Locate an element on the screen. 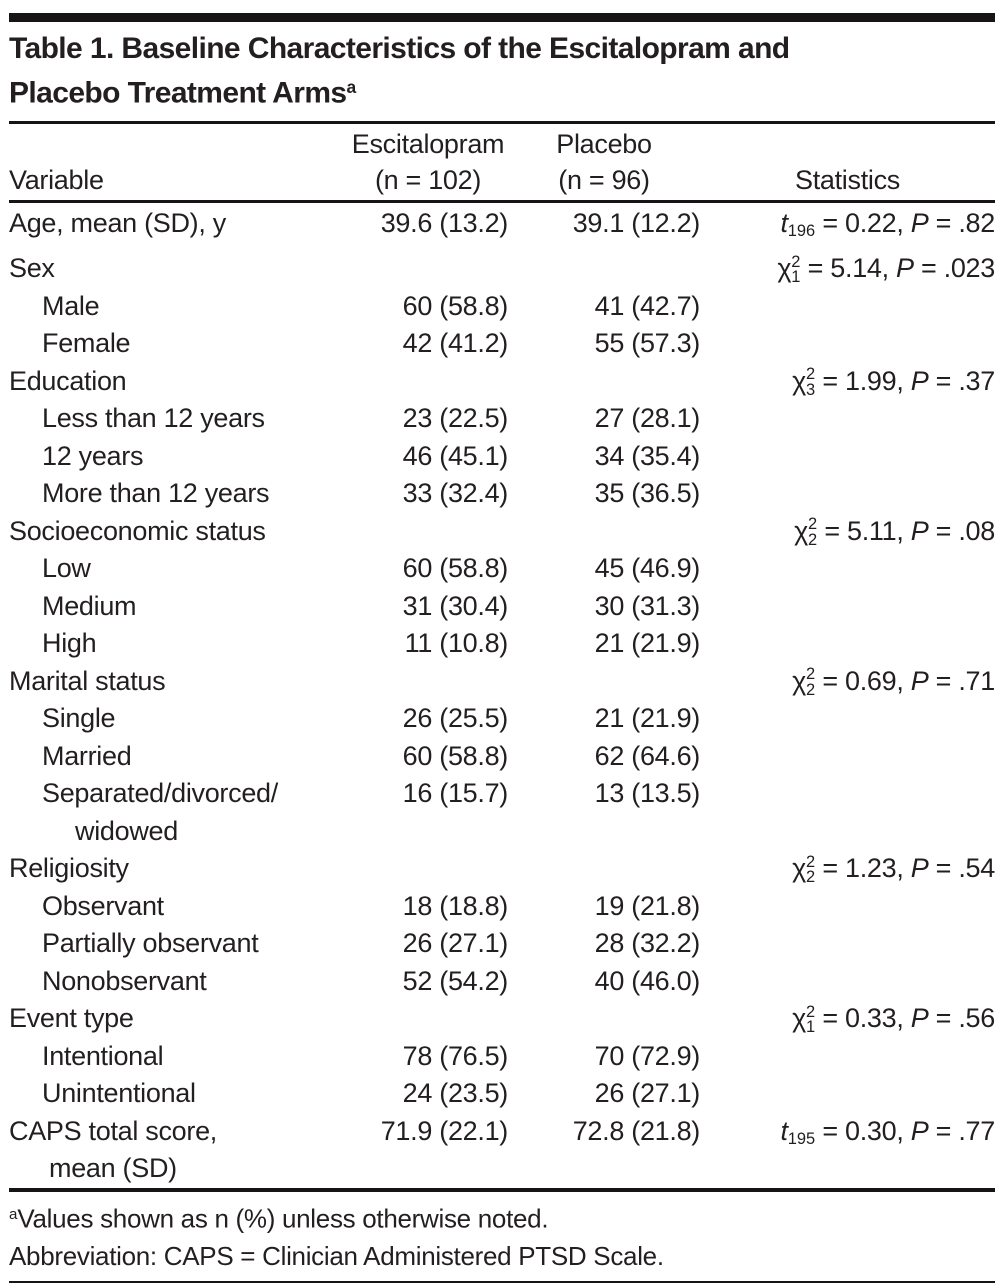 The height and width of the screenshot is (1283, 1006). variable-label: Separated/divorced/ is located at coordinates (160, 793).